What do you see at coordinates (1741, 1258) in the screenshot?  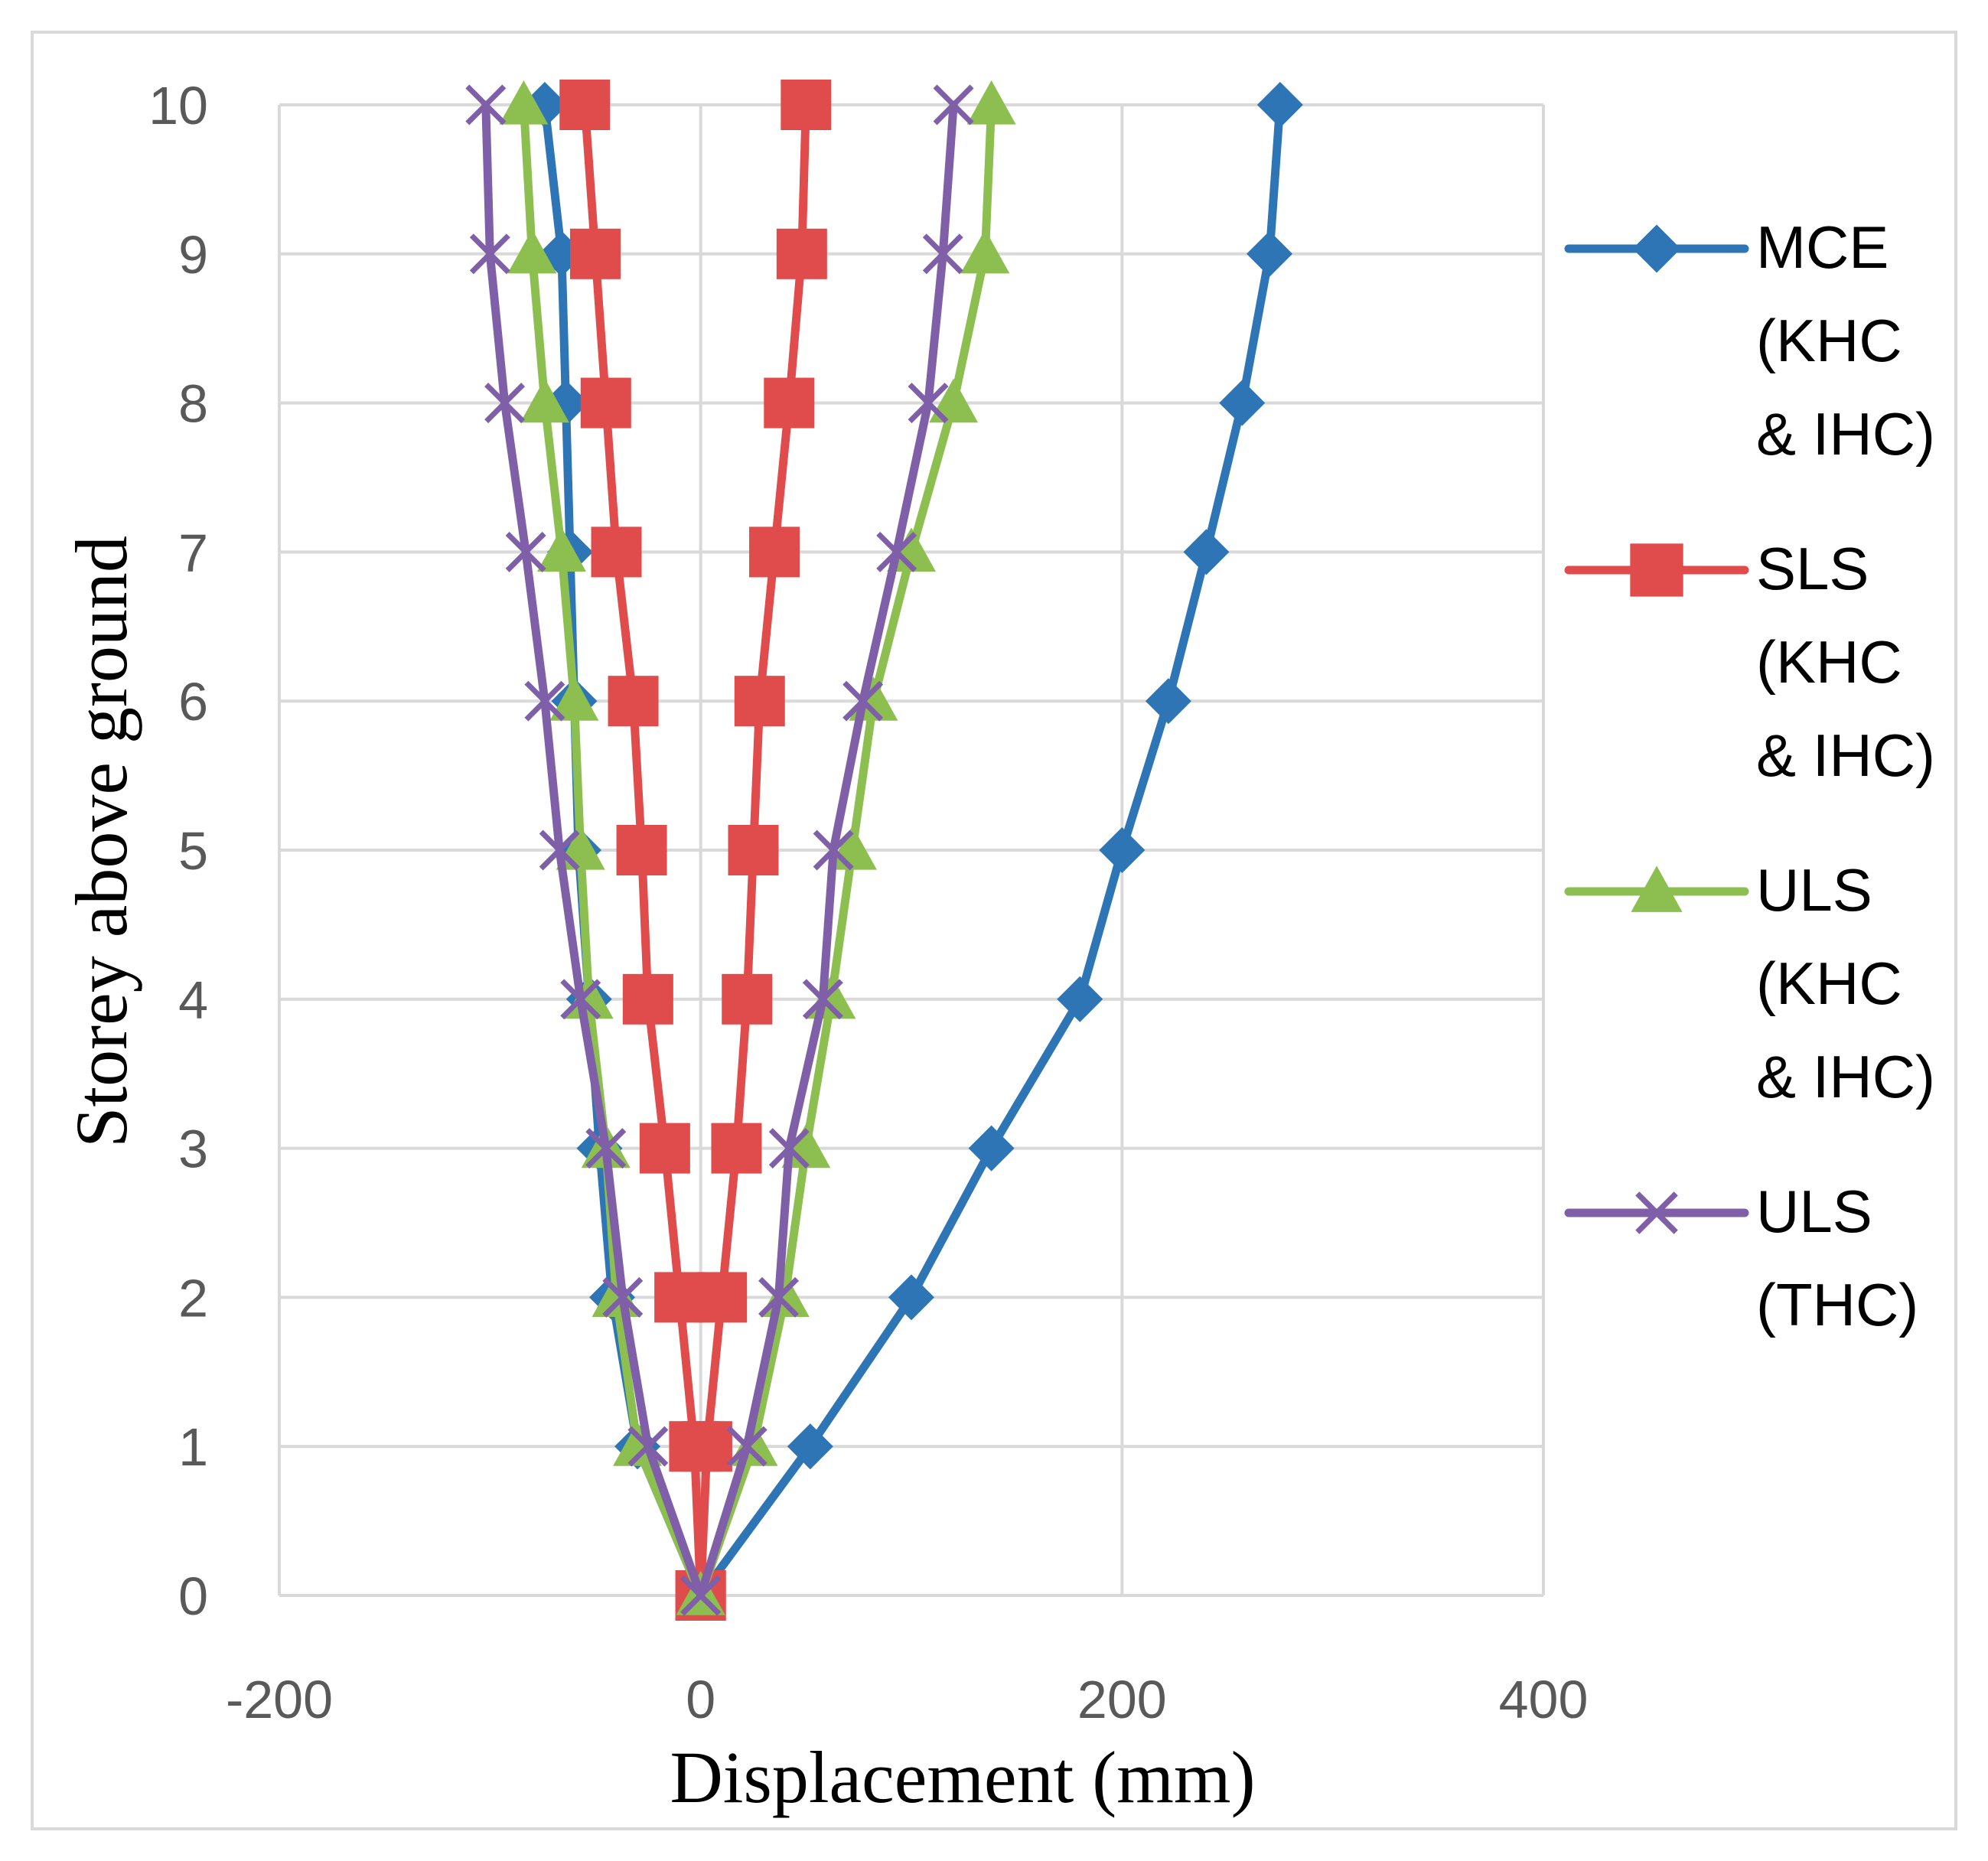 I see `legend-item-4: ULS (THC)` at bounding box center [1741, 1258].